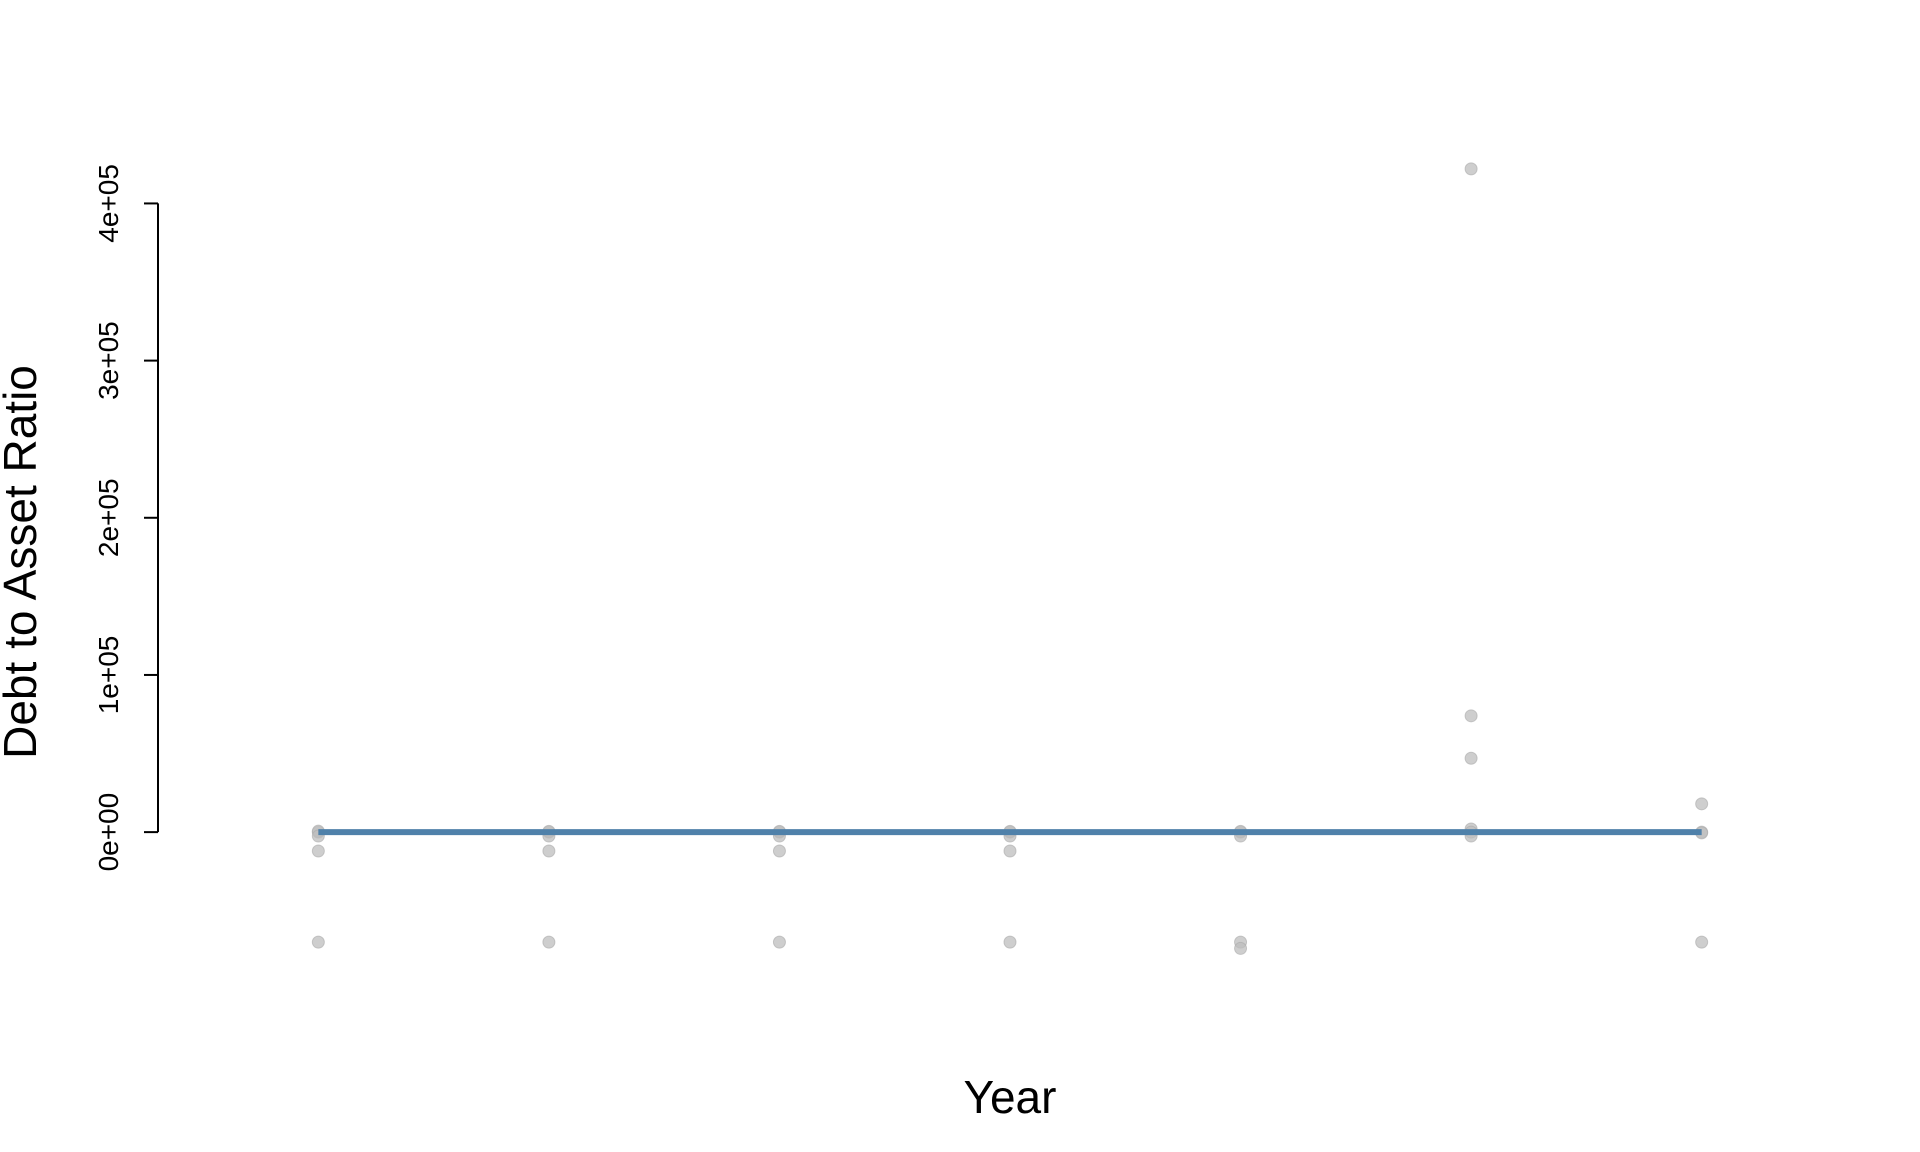 The width and height of the screenshot is (1920, 1152). Describe the element at coordinates (23, 562) in the screenshot. I see `y-axis-title: Debt to Asset Ratio` at that location.